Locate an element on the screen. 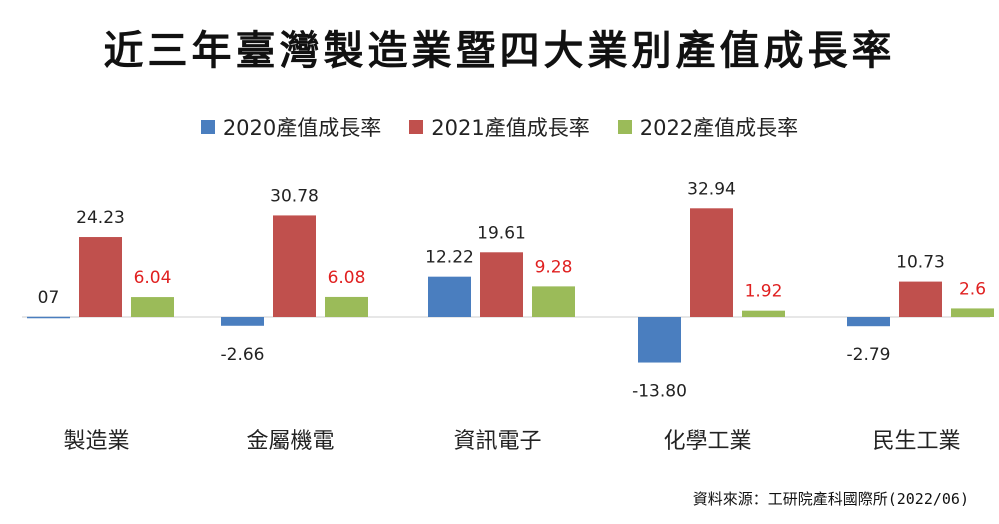  legend-swatch-2020 is located at coordinates (207, 127).